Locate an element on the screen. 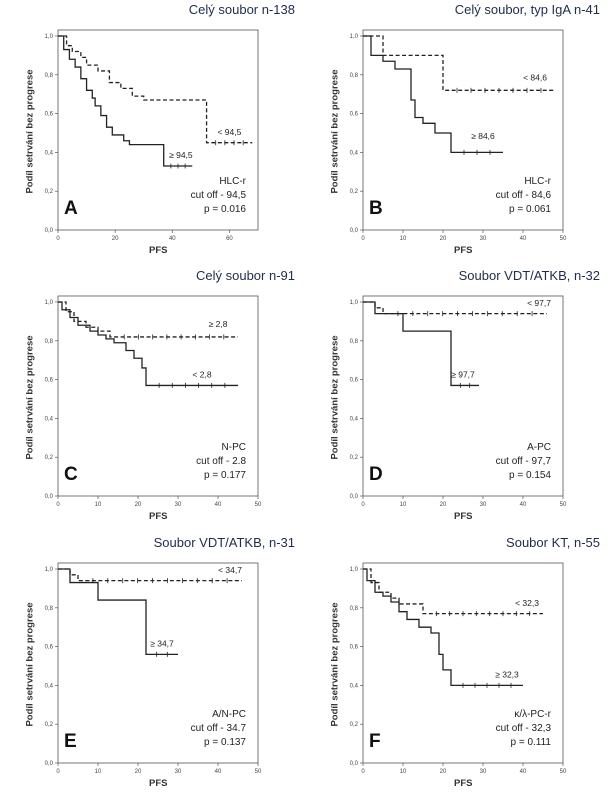 This screenshot has width=611, height=800. x-tick-label: 60 is located at coordinates (229, 239).